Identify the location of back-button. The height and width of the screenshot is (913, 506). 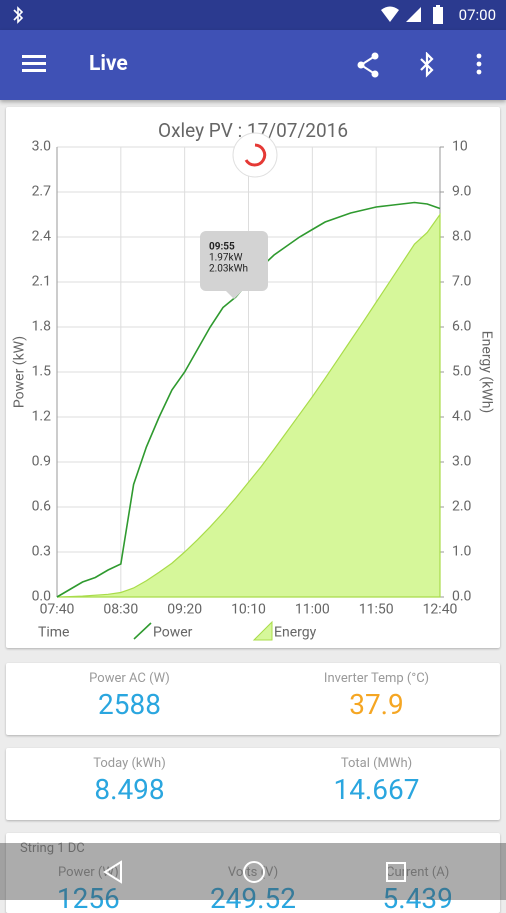
(113, 872).